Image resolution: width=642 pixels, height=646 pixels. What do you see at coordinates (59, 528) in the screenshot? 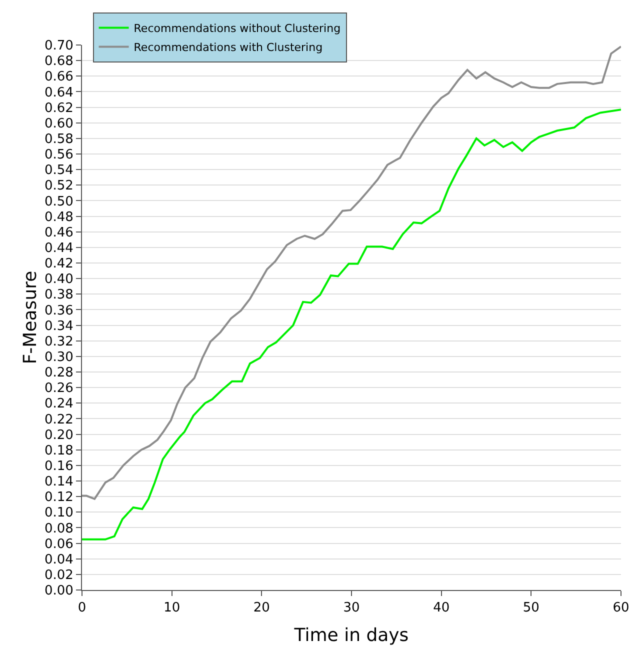
I see `y-tick-label: 0.08` at bounding box center [59, 528].